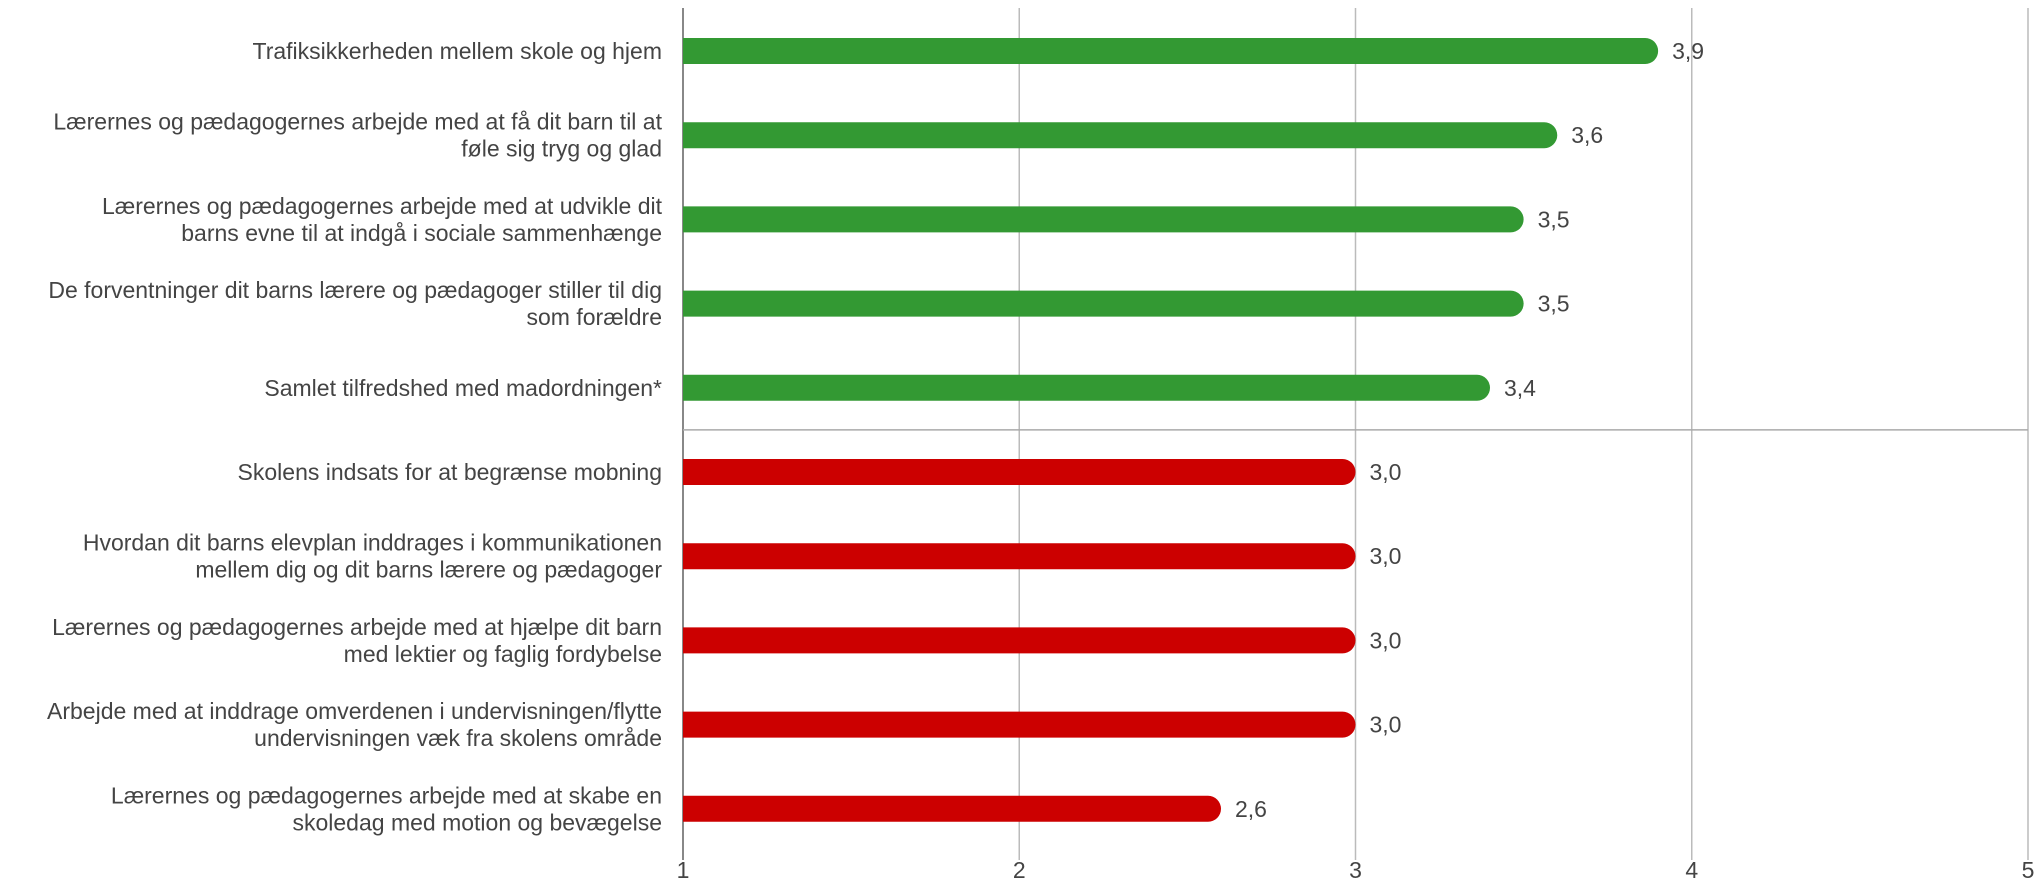 The image size is (2044, 887). Describe the element at coordinates (1691, 870) in the screenshot. I see `x-tick-label: 4` at that location.